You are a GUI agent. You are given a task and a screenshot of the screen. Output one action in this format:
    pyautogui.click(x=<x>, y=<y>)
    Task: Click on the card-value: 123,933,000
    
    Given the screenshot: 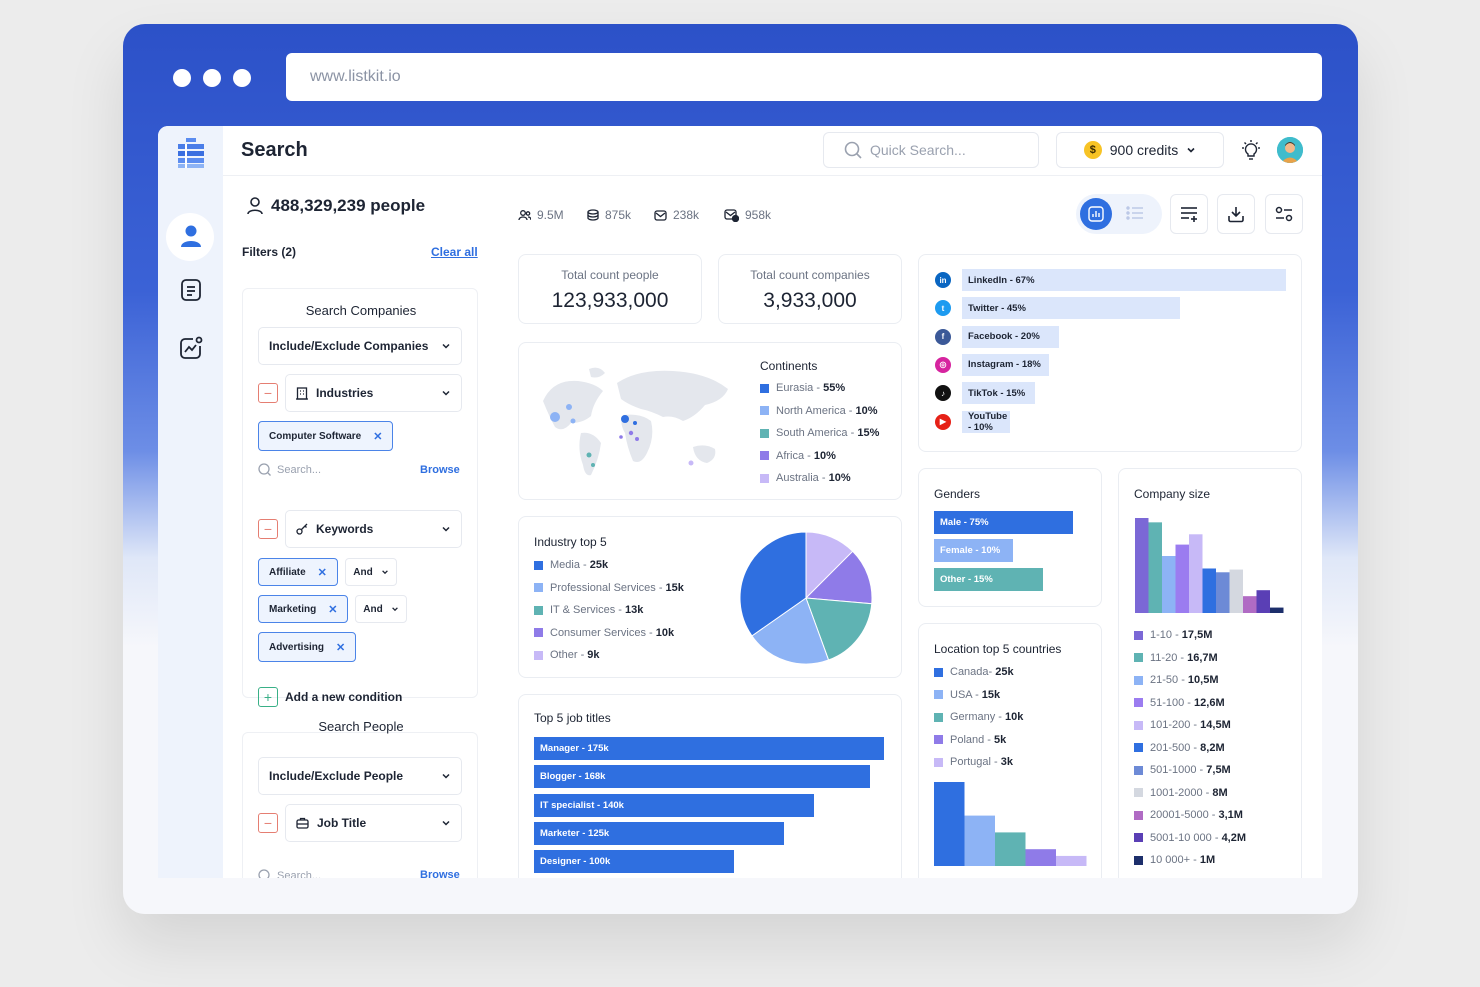 What is the action you would take?
    pyautogui.click(x=610, y=300)
    